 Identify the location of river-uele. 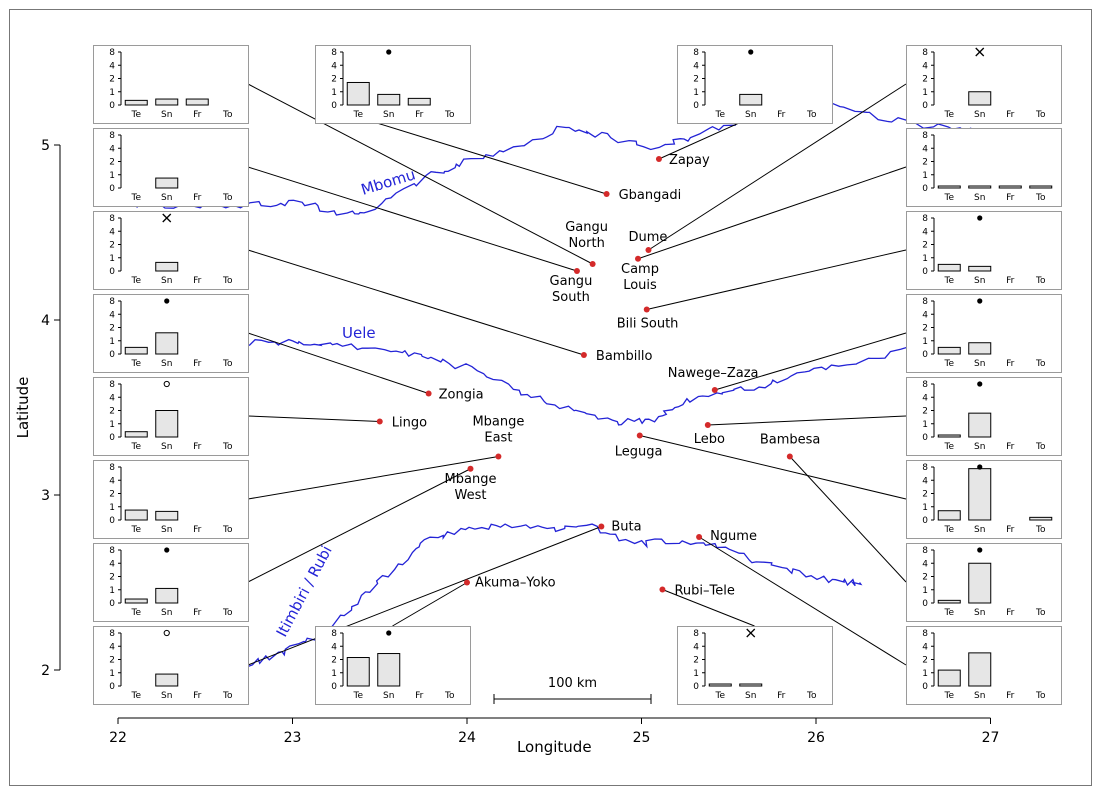
(551, 377).